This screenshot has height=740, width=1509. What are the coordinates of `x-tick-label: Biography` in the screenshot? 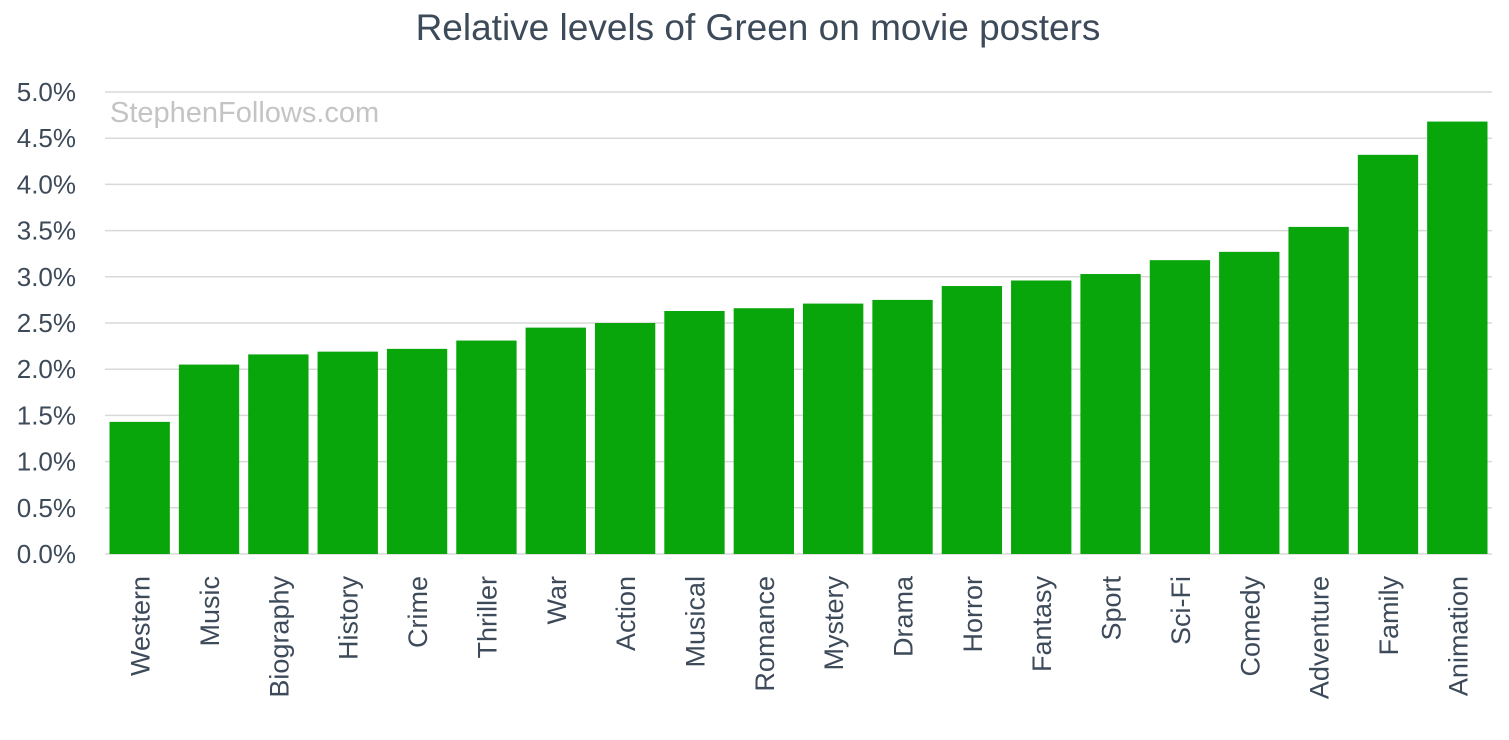 It's located at (279, 637).